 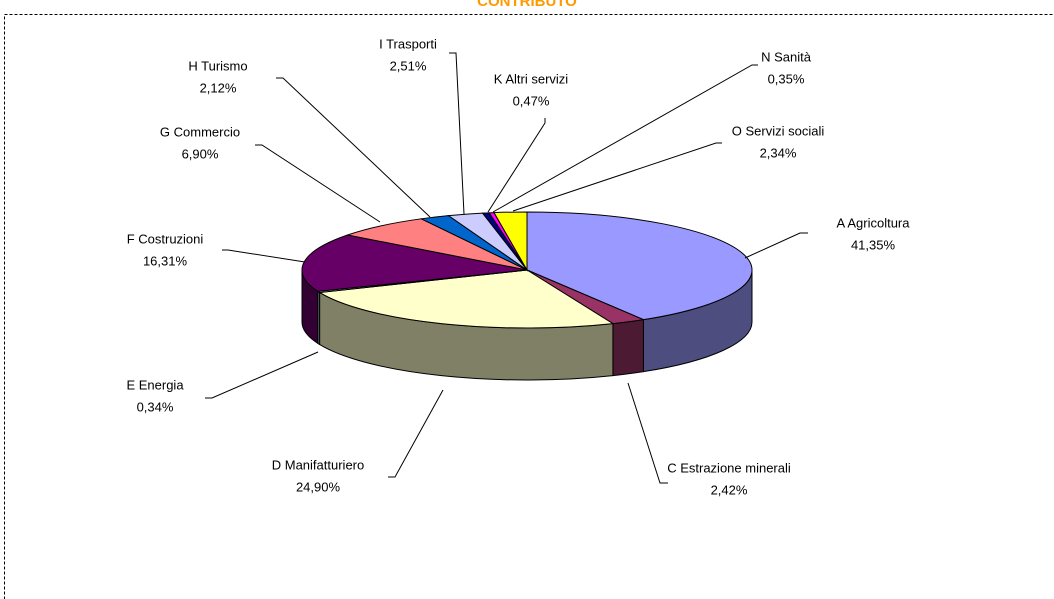 What do you see at coordinates (874, 222) in the screenshot?
I see `slice-label: A Agricoltura` at bounding box center [874, 222].